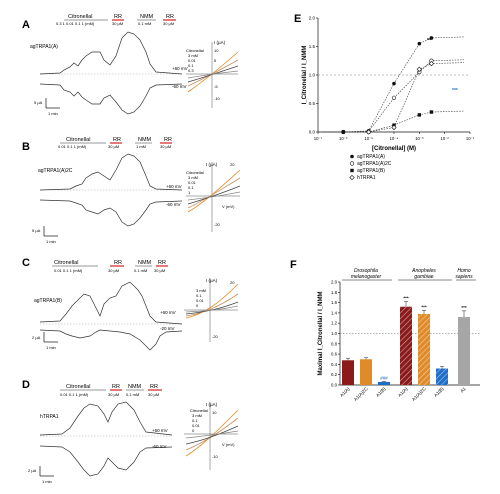 This screenshot has width=500, height=494. Describe the element at coordinates (334, 312) in the screenshot. I see `y-tick-label: 1.4` at that location.